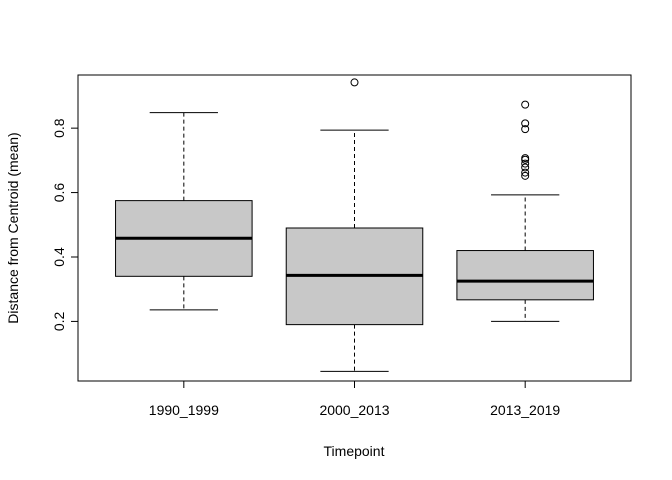  What do you see at coordinates (525, 275) in the screenshot?
I see `box-iqr` at bounding box center [525, 275].